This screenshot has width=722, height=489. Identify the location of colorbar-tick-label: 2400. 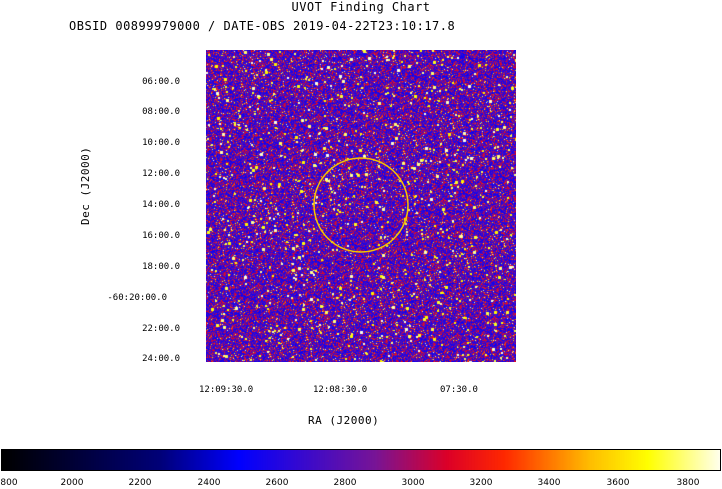
(209, 483).